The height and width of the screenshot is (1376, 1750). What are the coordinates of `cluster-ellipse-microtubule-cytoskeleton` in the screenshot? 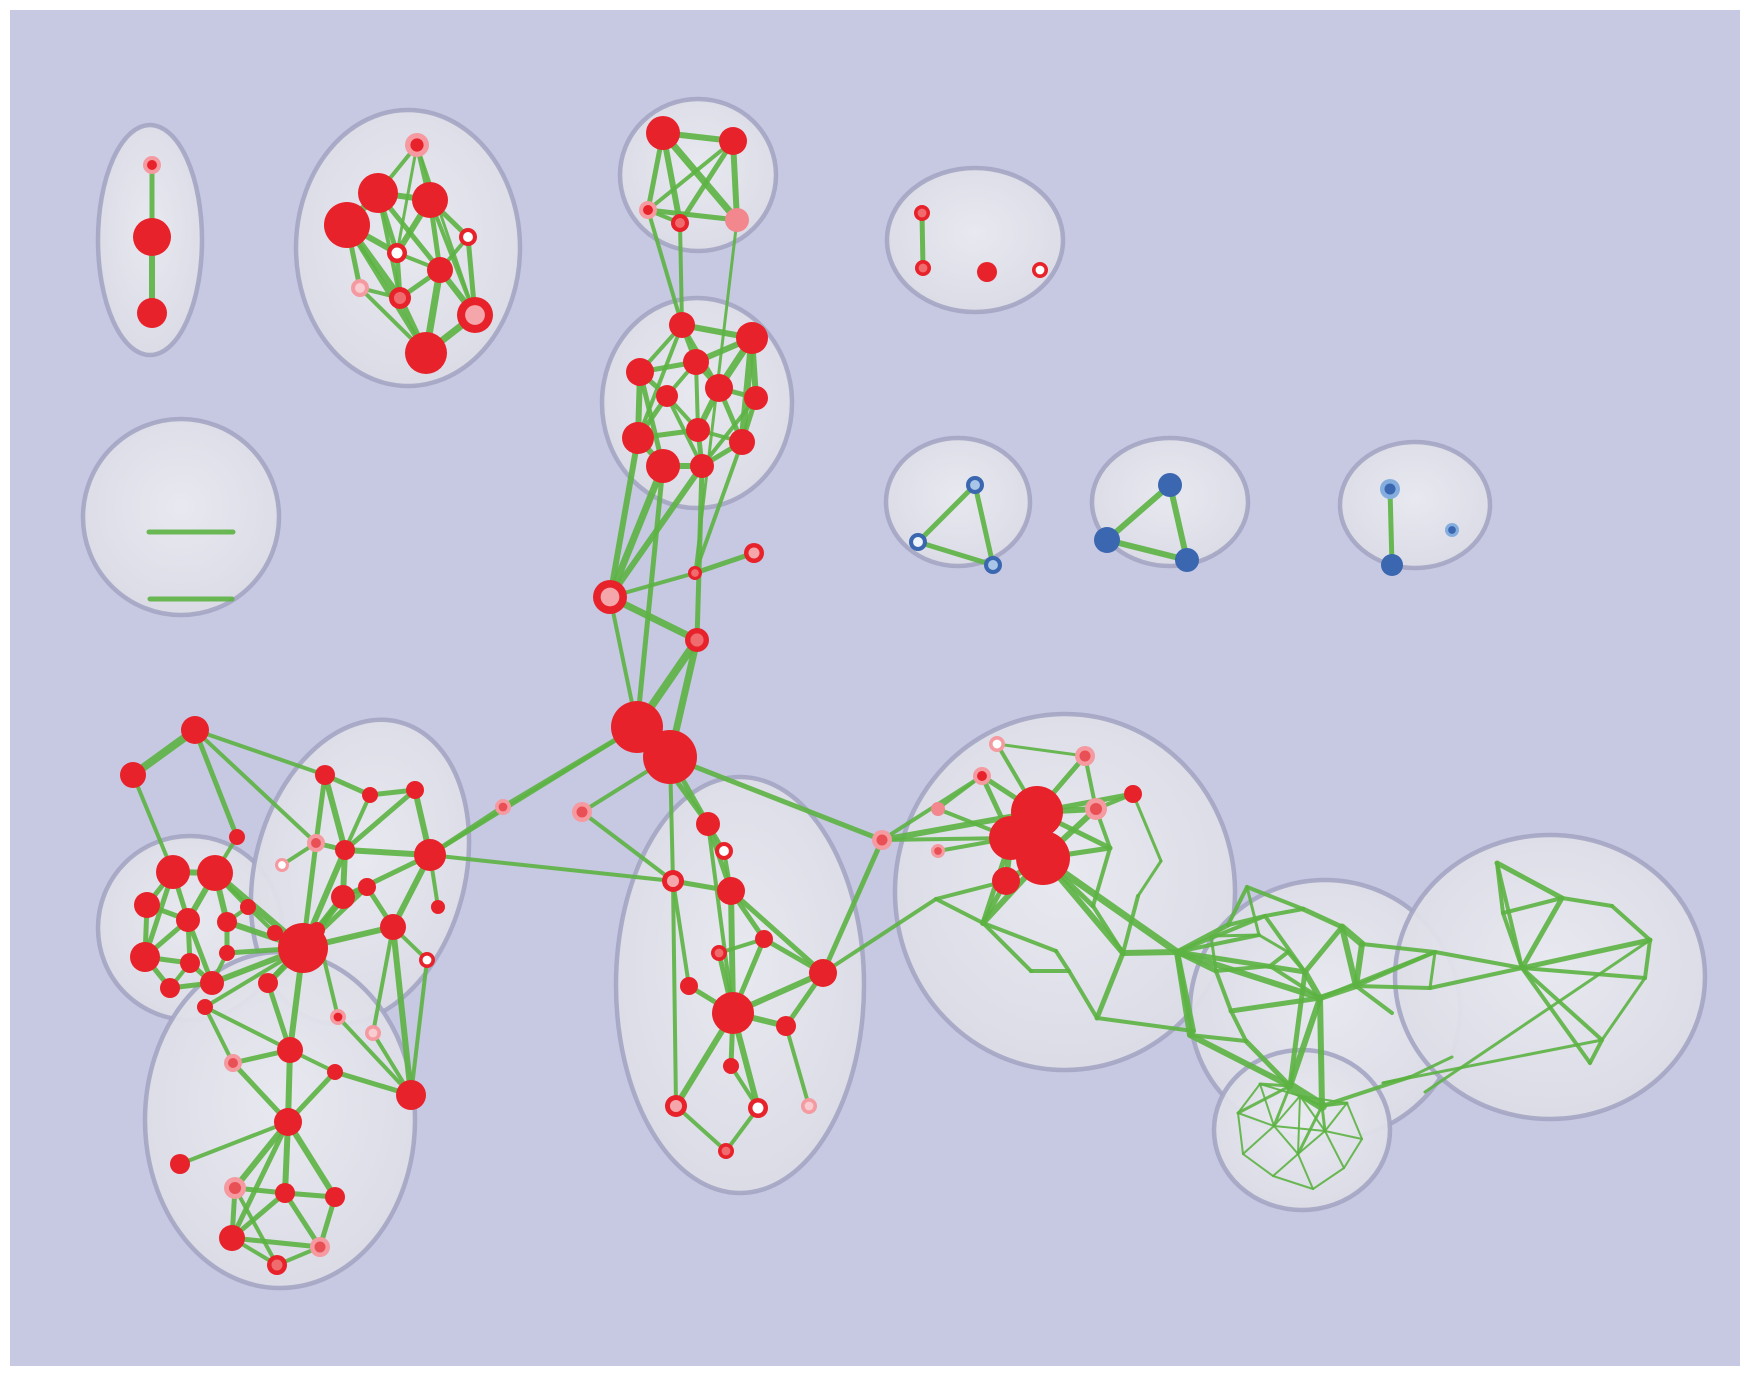 It's located at (1550, 977).